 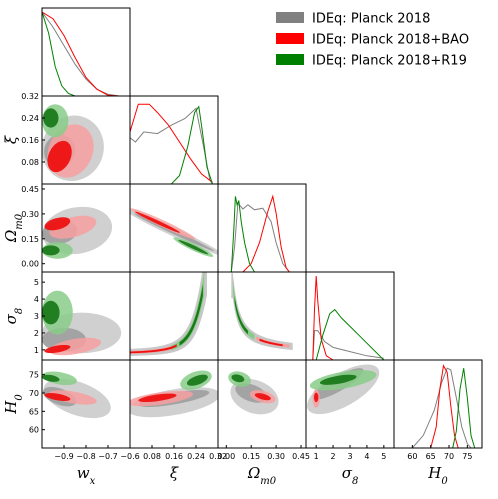 What do you see at coordinates (73, 143) in the screenshot?
I see `panel-xi-wx` at bounding box center [73, 143].